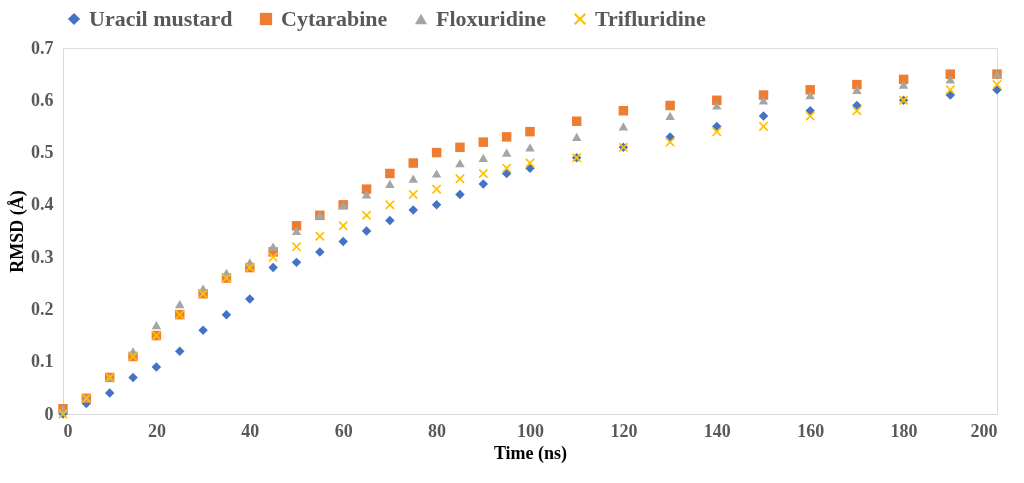 The image size is (1024, 483). Describe the element at coordinates (811, 430) in the screenshot. I see `x-tick-label: 160` at that location.